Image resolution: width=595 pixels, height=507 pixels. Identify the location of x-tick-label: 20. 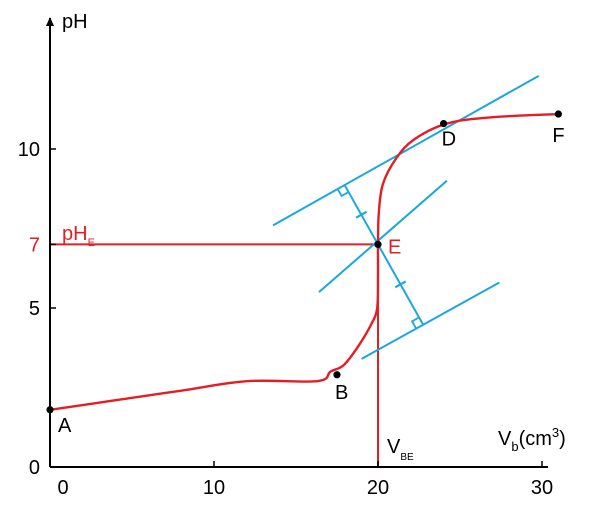
(378, 488).